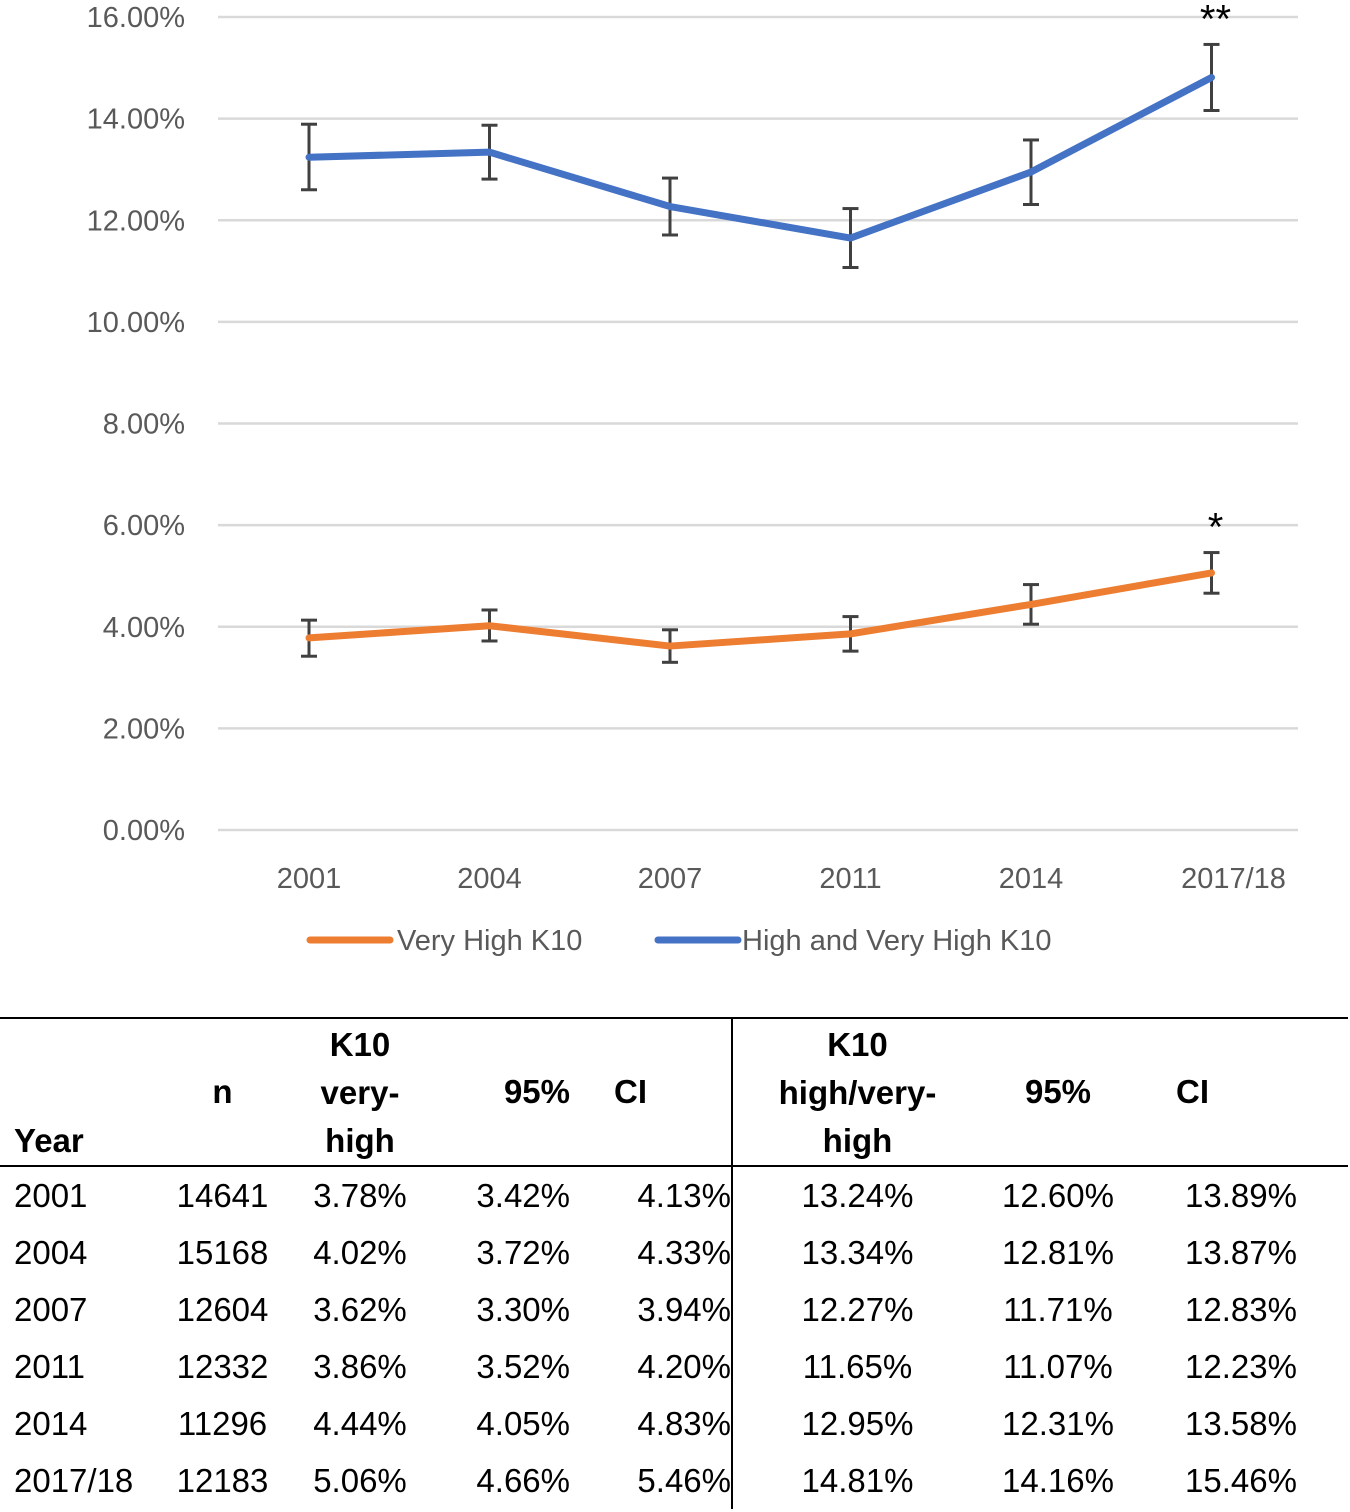 The image size is (1350, 1512). Describe the element at coordinates (51, 1252) in the screenshot. I see `table-cell: 2004` at that location.